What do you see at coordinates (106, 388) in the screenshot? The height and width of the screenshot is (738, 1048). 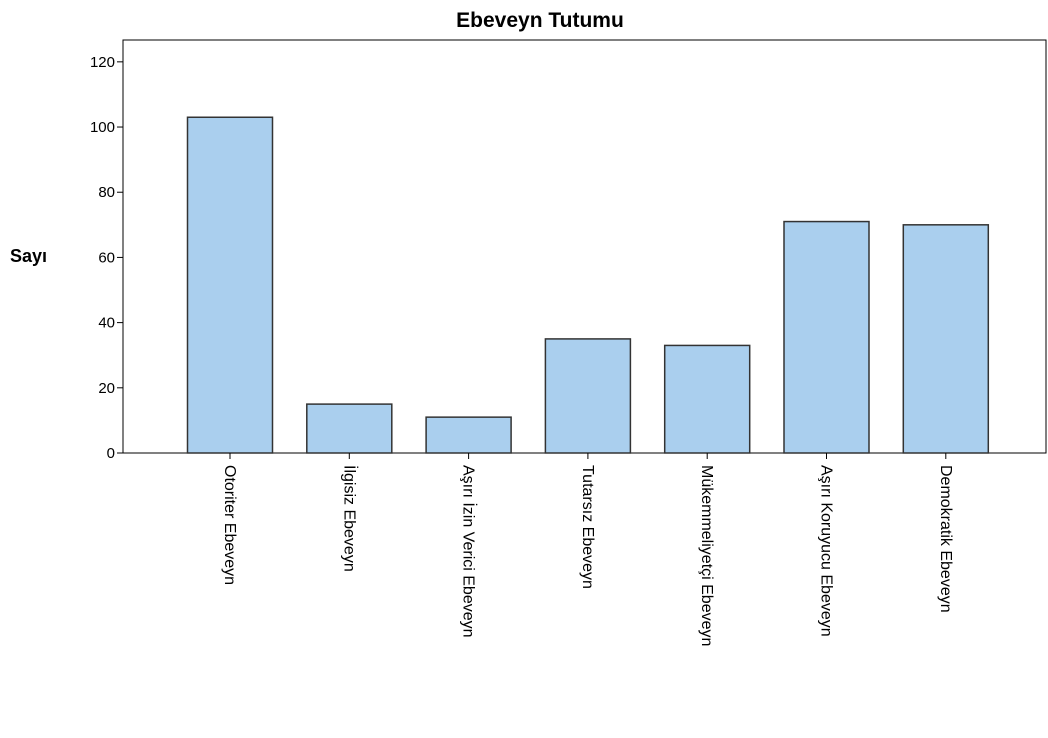 I see `y-tick-label: 20` at bounding box center [106, 388].